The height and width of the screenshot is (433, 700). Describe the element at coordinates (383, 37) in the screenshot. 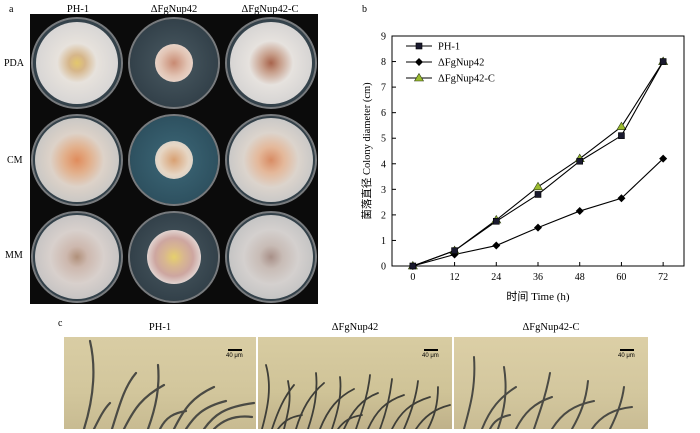

I see `y-tick-label: 9` at that location.